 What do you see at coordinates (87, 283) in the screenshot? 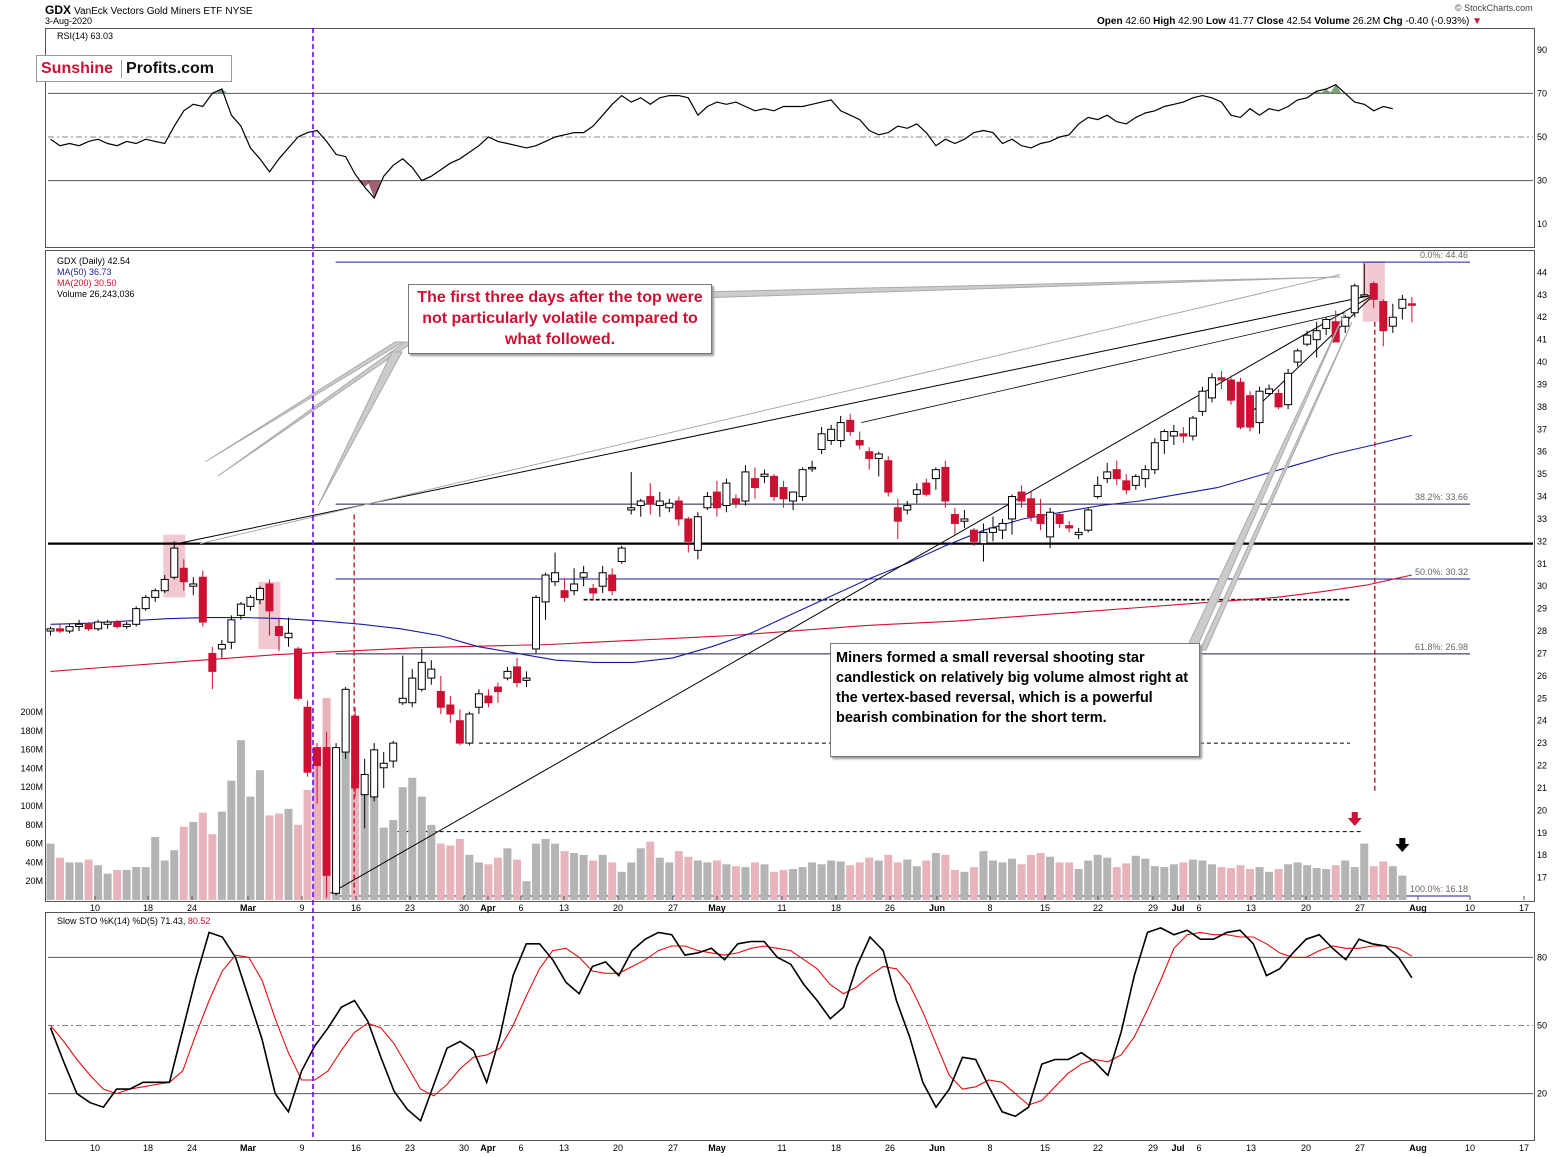
I see `ma200-legend: MA(200) 30.50` at bounding box center [87, 283].